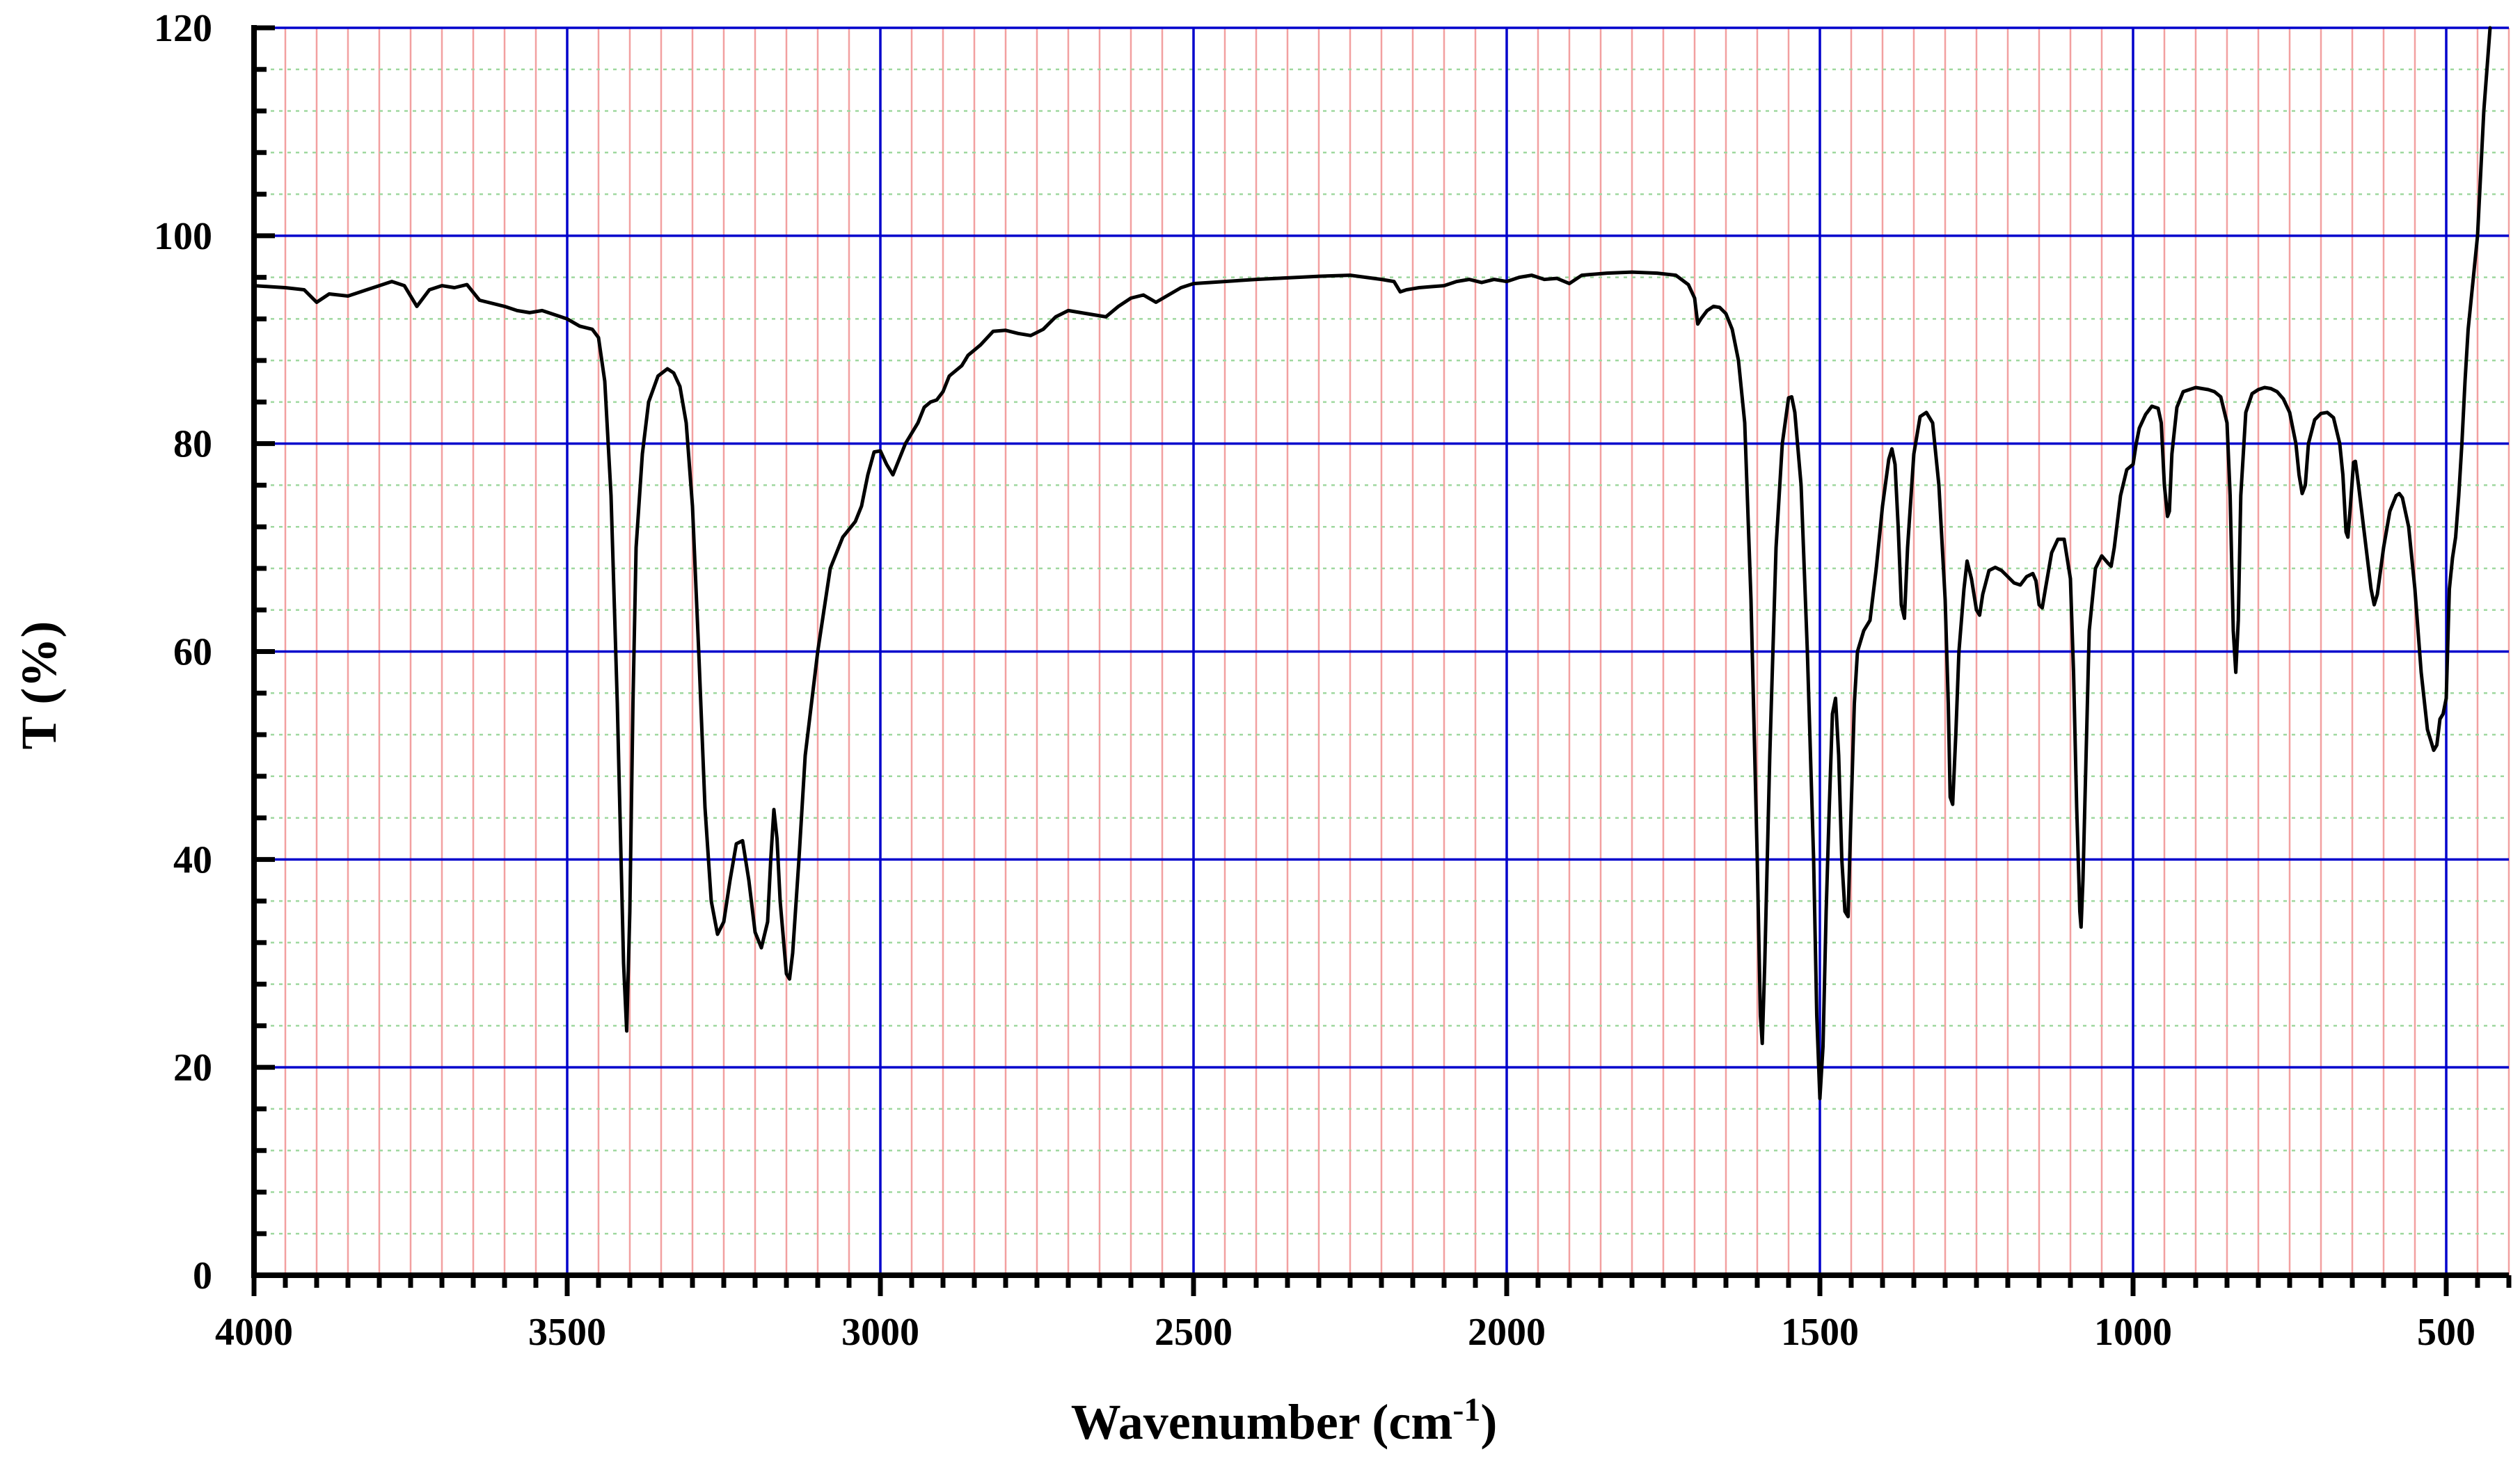 This screenshot has height=1461, width=2520. Describe the element at coordinates (1489, 1422) in the screenshot. I see `x-axis-title-end: )` at that location.